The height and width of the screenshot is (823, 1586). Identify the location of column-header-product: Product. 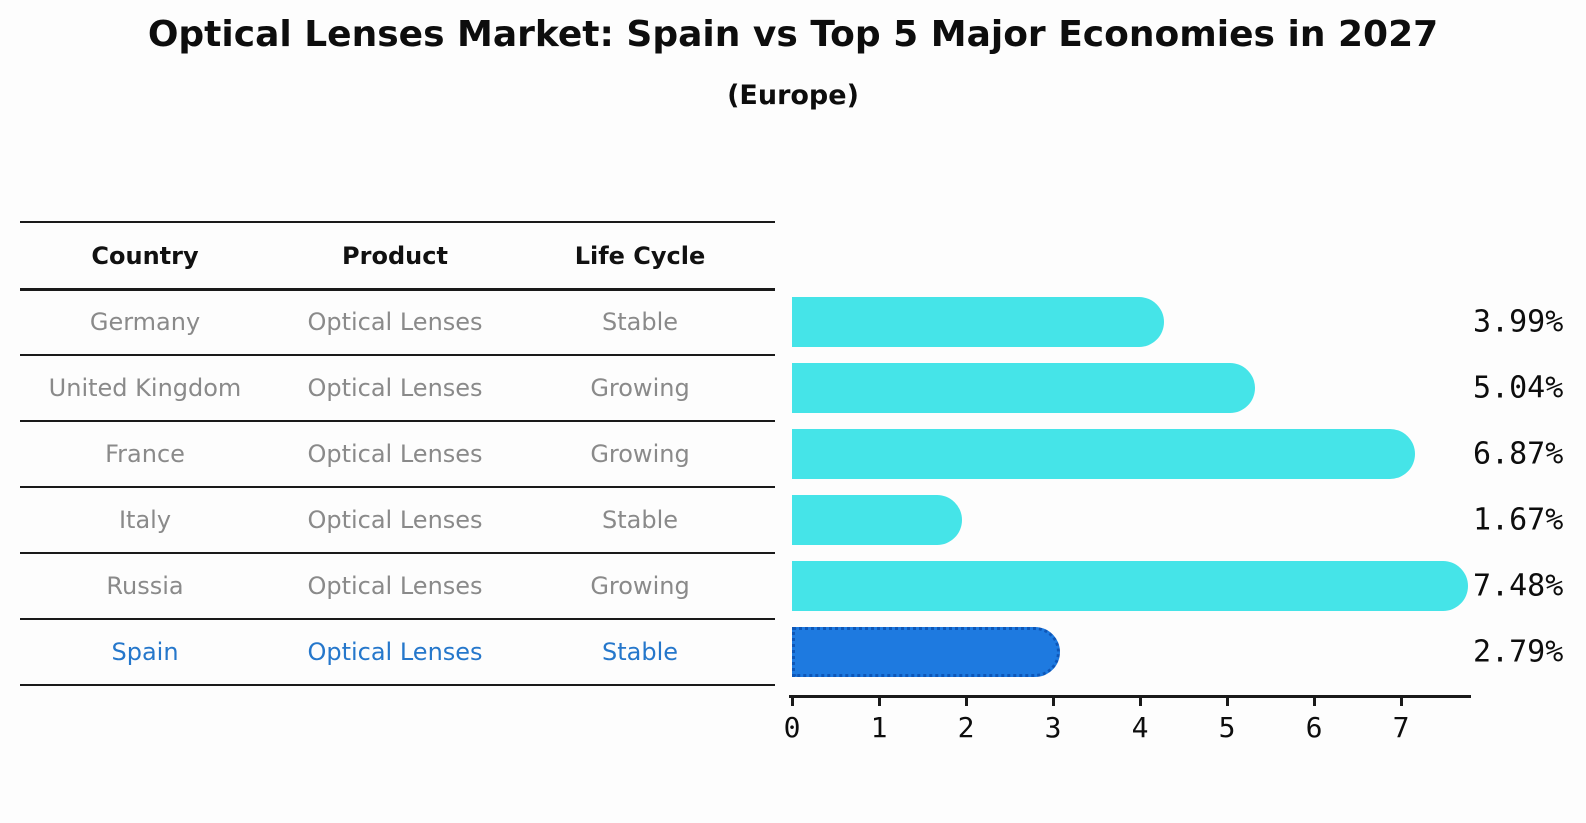
(395, 255).